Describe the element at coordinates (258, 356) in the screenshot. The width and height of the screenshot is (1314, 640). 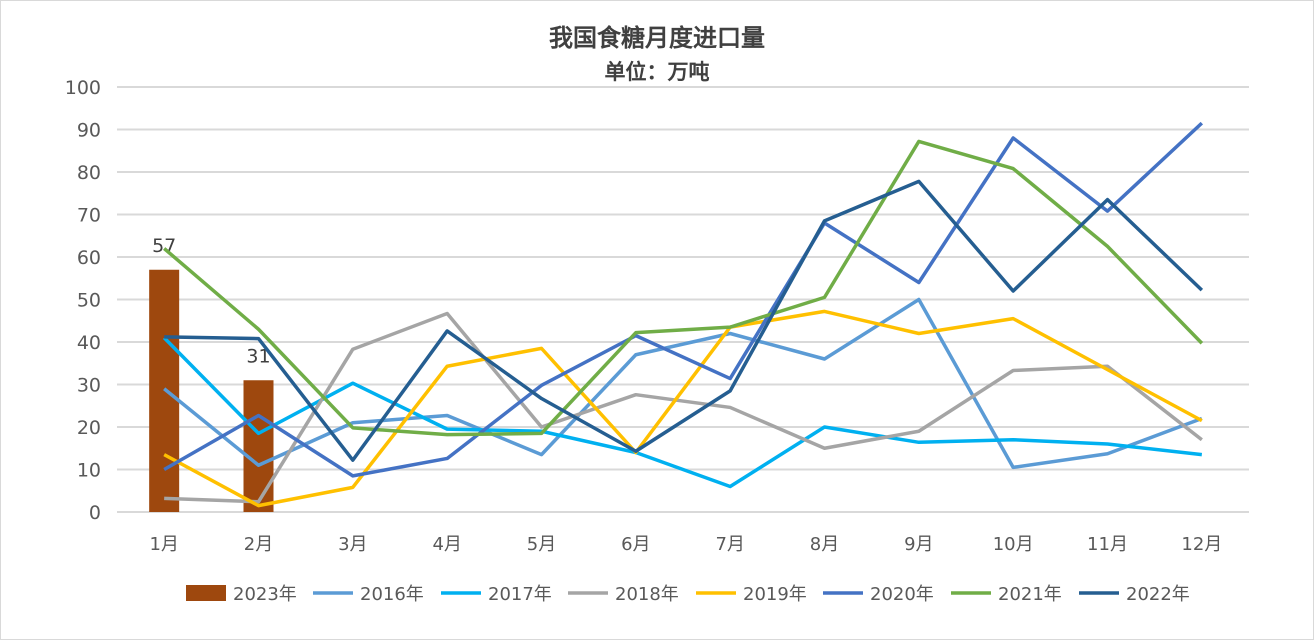
I see `bar-data-label: 31` at that location.